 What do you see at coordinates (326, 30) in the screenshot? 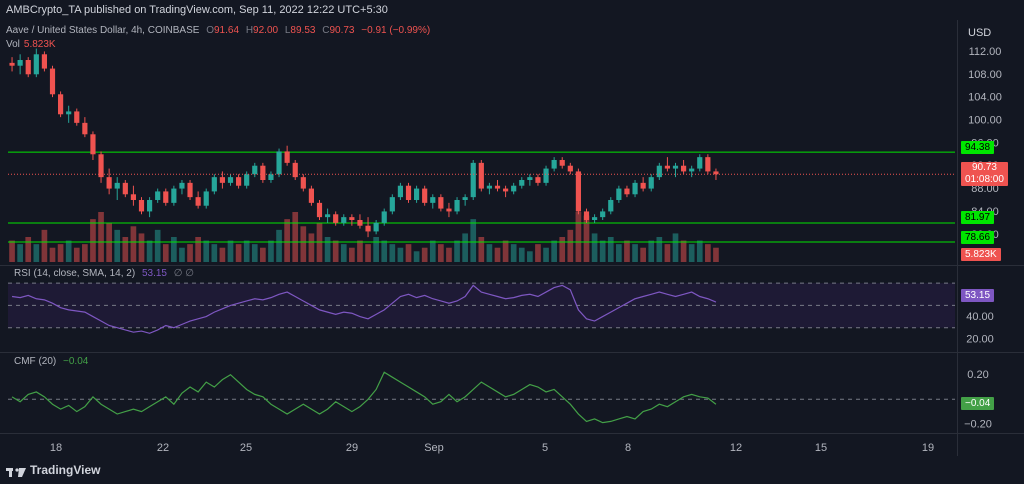
I see `close-label: C` at bounding box center [326, 30].